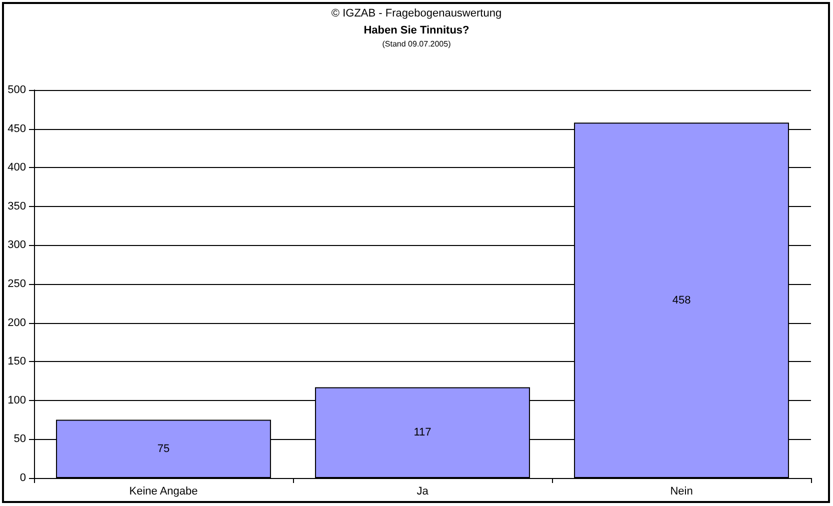 The width and height of the screenshot is (833, 506). Describe the element at coordinates (423, 432) in the screenshot. I see `data-label: 117` at that location.